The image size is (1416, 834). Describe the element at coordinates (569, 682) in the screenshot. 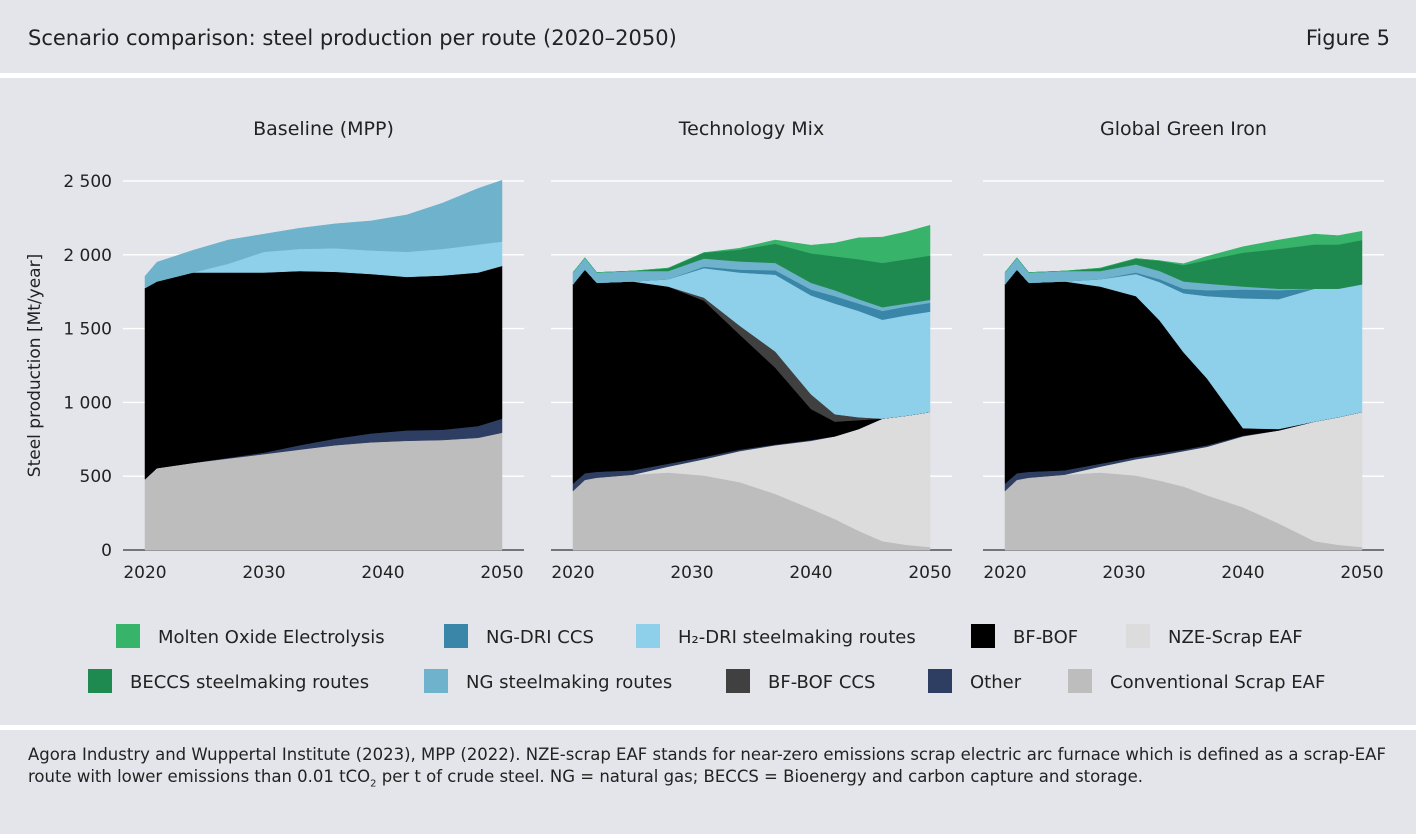

I see `legend-label-ng: NG steelmaking routes` at that location.